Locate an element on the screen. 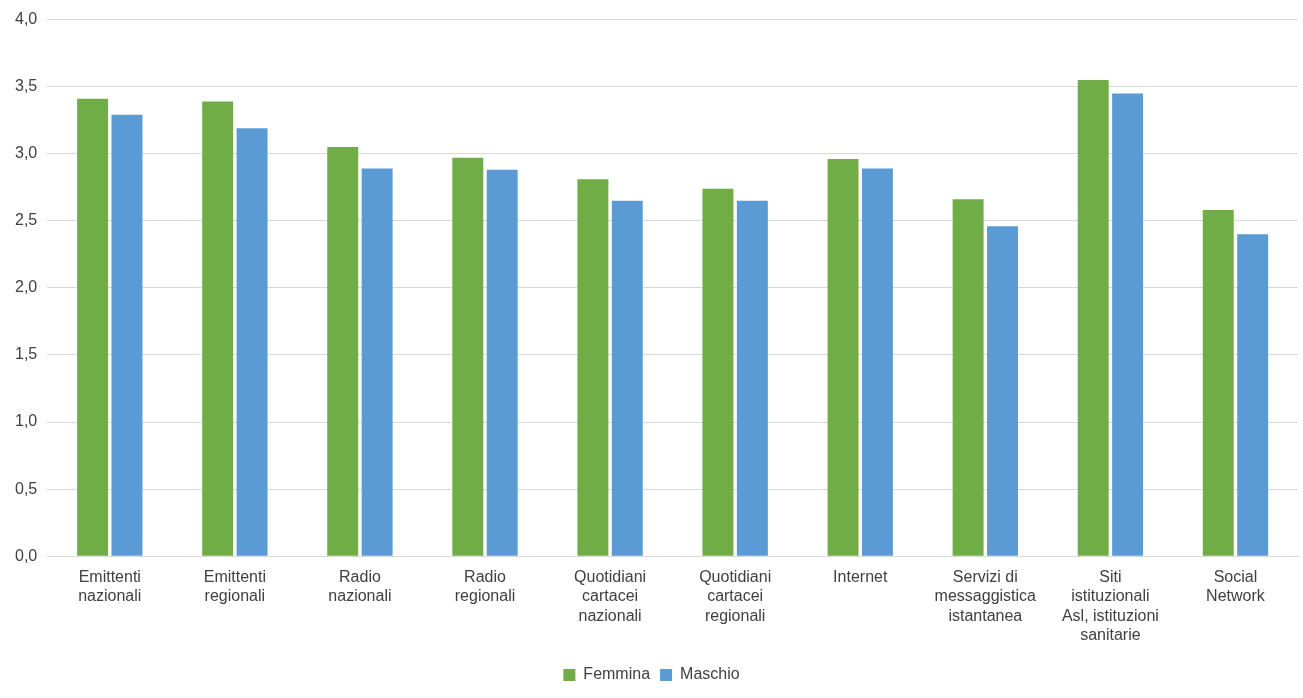 The image size is (1303, 698). legend-label: Maschio is located at coordinates (710, 674).